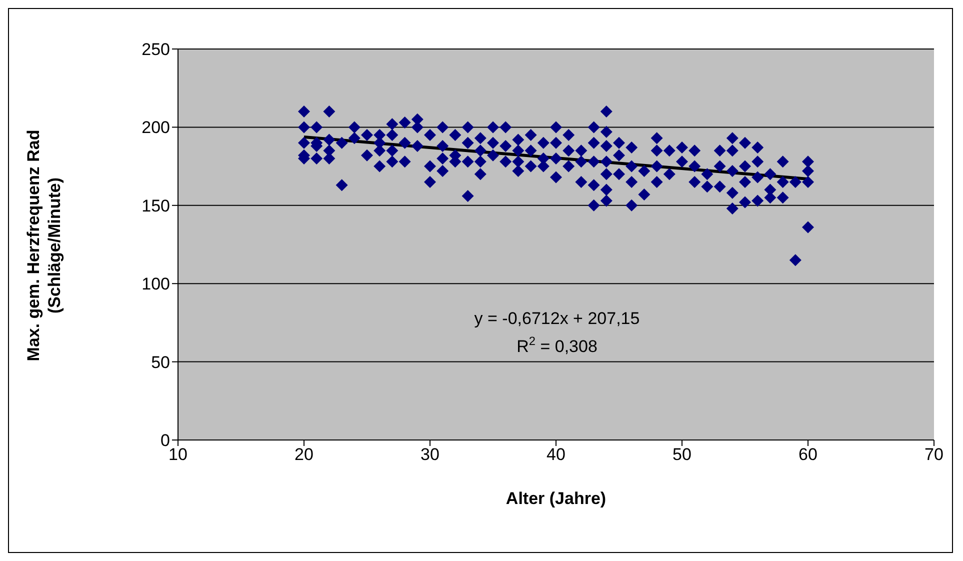 This screenshot has height=561, width=963. Describe the element at coordinates (156, 206) in the screenshot. I see `y-tick-label: 150` at that location.